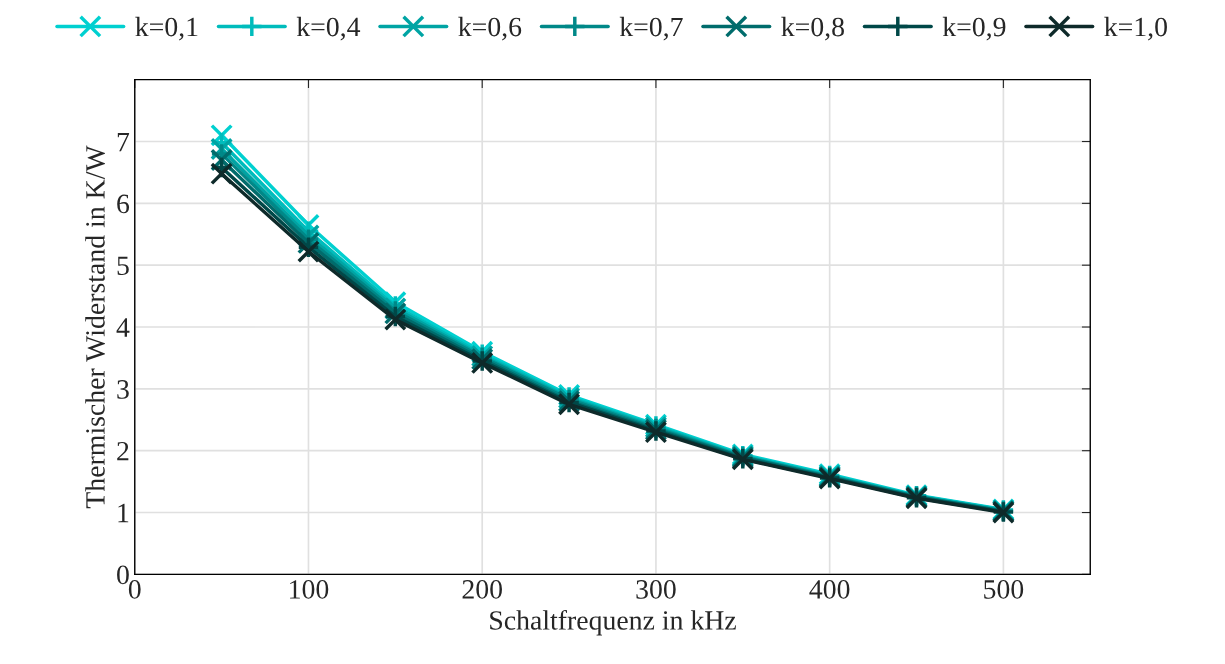 The width and height of the screenshot is (1225, 664). Describe the element at coordinates (812, 28) in the screenshot. I see `legend-label: k=0,8` at that location.